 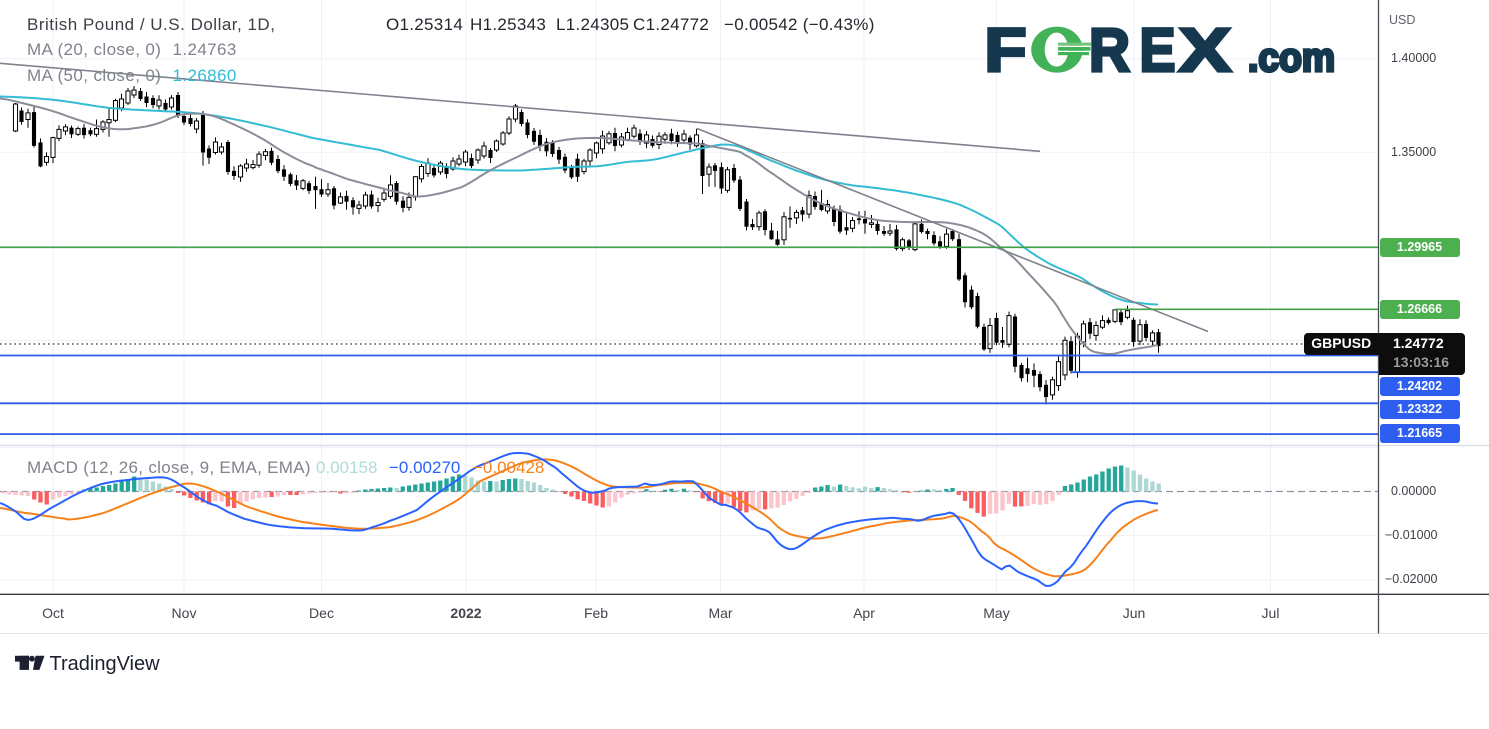 What do you see at coordinates (1006, 50) in the screenshot?
I see `svg-text: F` at bounding box center [1006, 50].